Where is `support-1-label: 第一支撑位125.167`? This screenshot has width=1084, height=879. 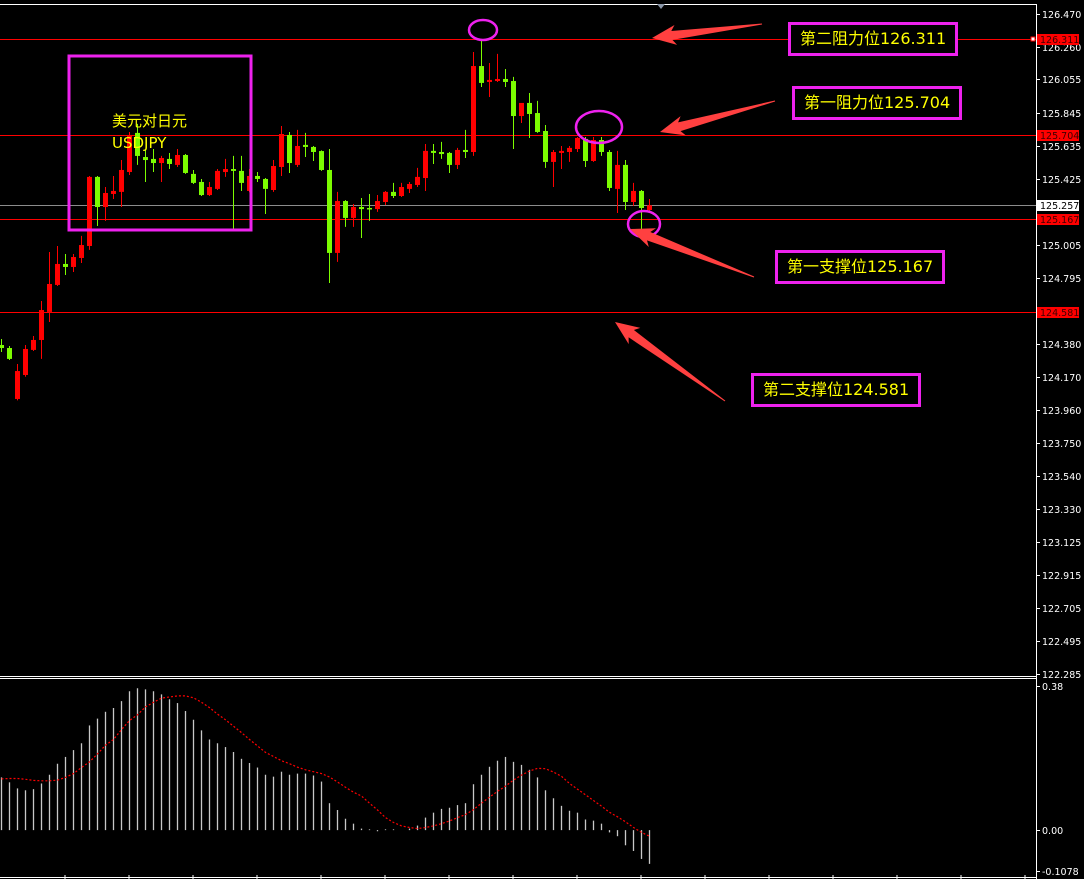 support-1-label: 第一支撑位125.167 is located at coordinates (860, 267).